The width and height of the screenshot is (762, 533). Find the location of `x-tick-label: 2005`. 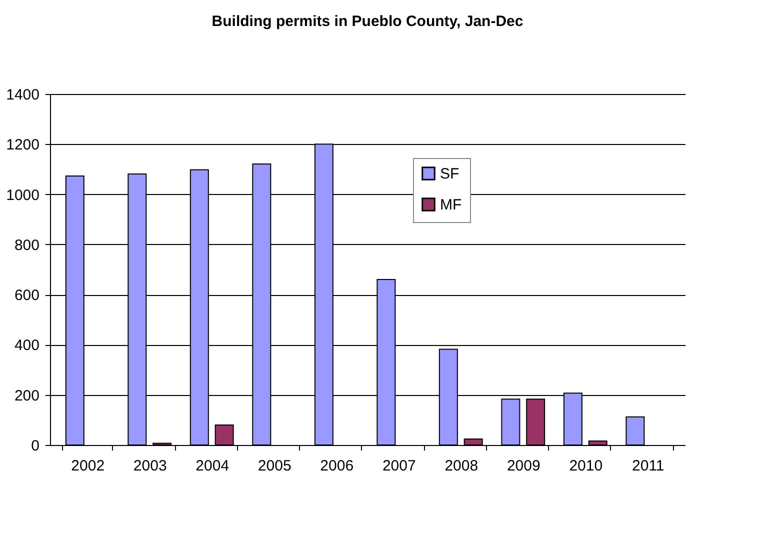

x-tick-label: 2005 is located at coordinates (275, 466).